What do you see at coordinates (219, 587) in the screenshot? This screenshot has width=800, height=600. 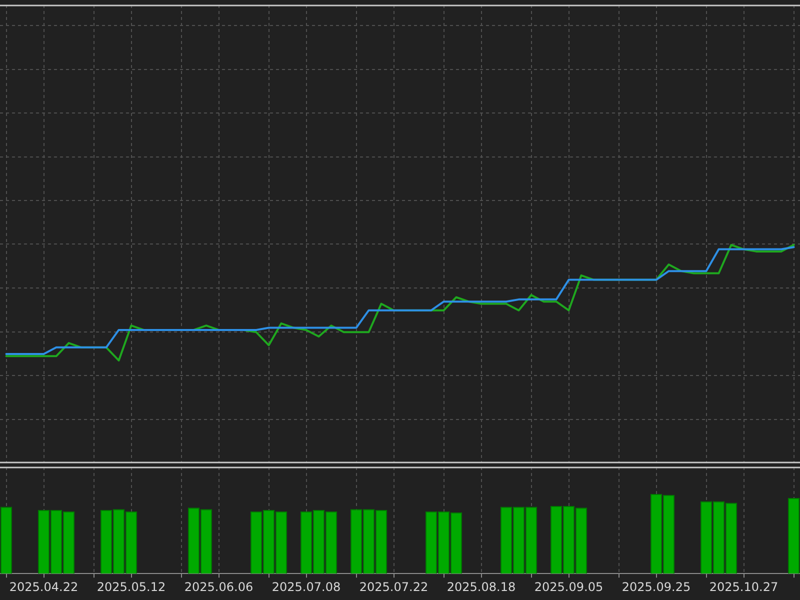 I see `x-tick-label: 2025.06.06` at bounding box center [219, 587].